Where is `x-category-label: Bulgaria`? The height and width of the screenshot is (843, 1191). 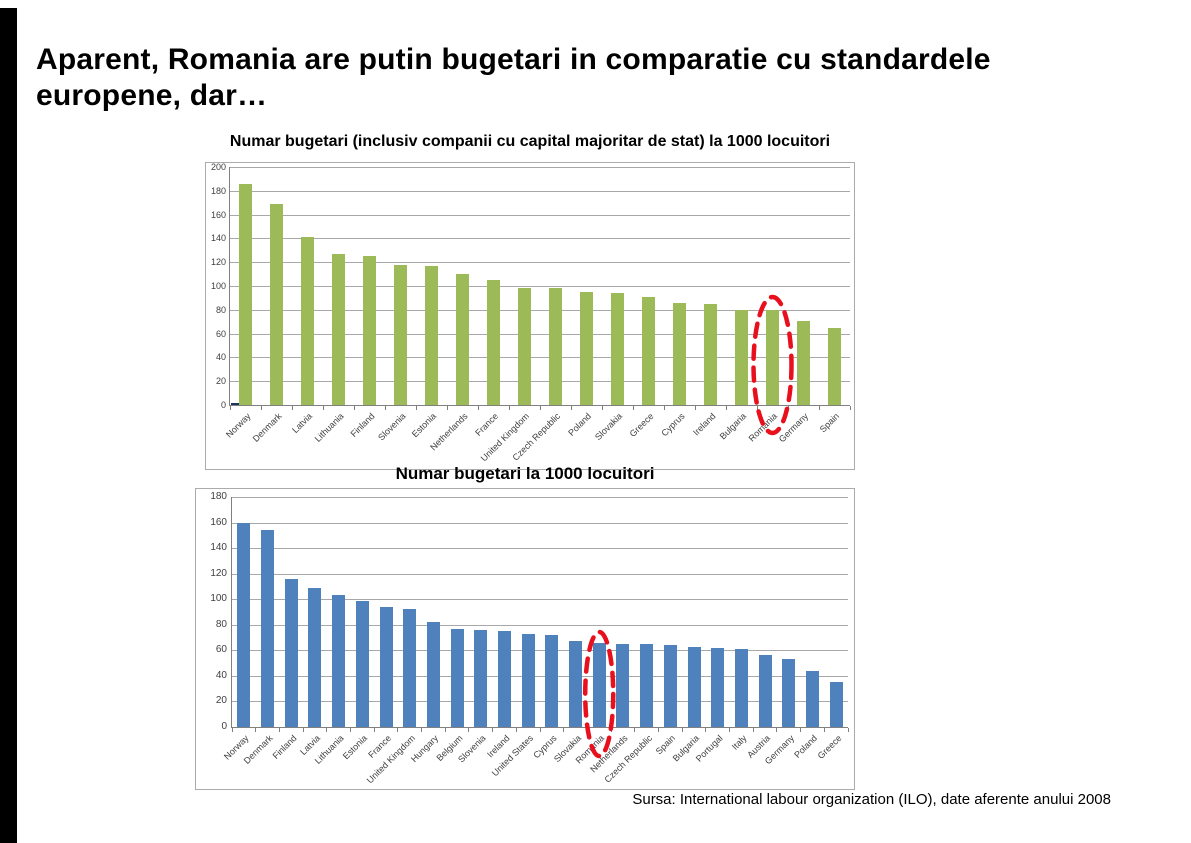
x-category-label: Bulgaria is located at coordinates (733, 426).